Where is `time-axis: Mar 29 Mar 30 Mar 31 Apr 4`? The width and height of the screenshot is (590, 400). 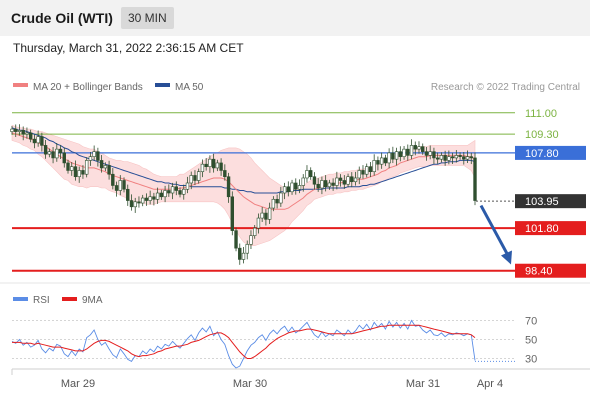 time-axis: Mar 29 Mar 30 Mar 31 Apr 4 is located at coordinates (282, 384).